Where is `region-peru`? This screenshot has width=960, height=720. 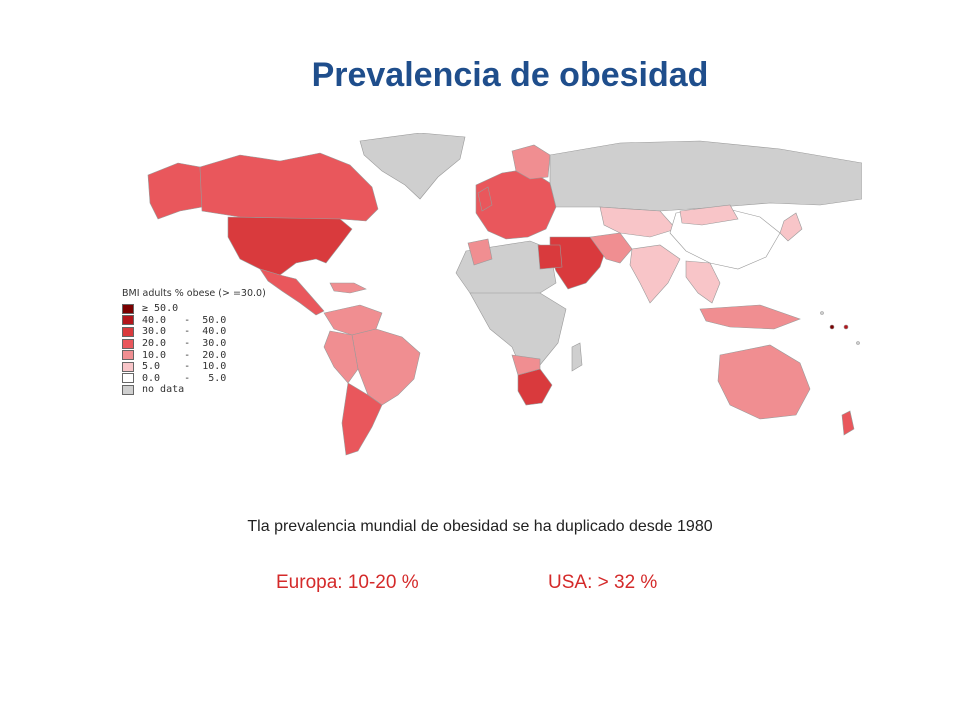 region-peru is located at coordinates (341, 357).